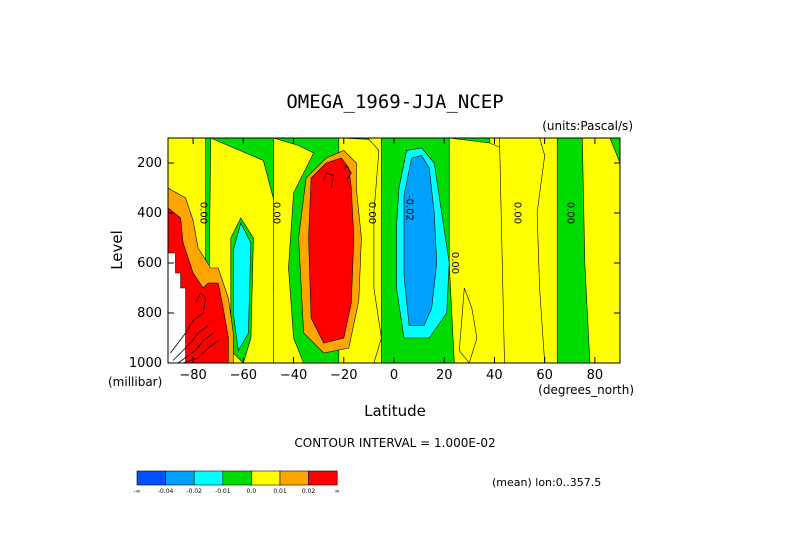 Image resolution: width=789 pixels, height=558 pixels. I want to click on x-unit-label: (degrees_north), so click(586, 390).